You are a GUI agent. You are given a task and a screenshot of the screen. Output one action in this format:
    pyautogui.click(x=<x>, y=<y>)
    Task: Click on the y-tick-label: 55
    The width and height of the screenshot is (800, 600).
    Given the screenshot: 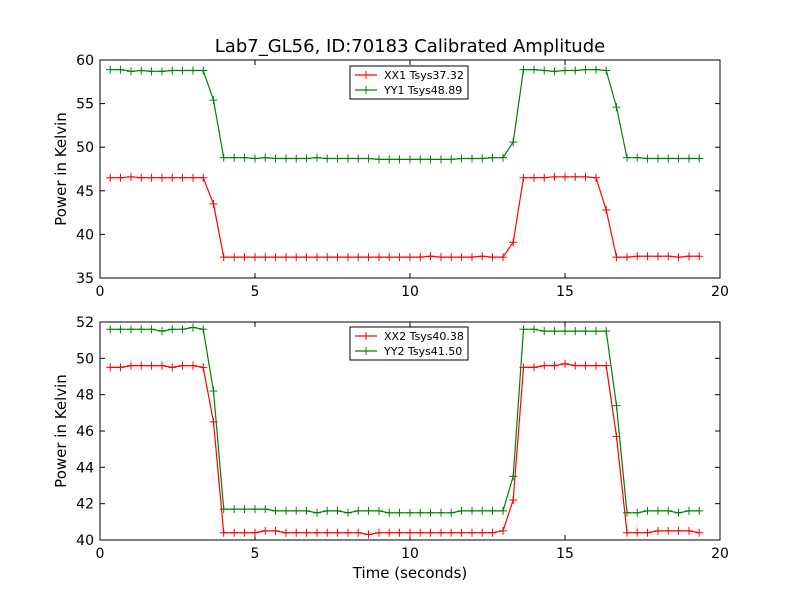 What is the action you would take?
    pyautogui.click(x=85, y=105)
    